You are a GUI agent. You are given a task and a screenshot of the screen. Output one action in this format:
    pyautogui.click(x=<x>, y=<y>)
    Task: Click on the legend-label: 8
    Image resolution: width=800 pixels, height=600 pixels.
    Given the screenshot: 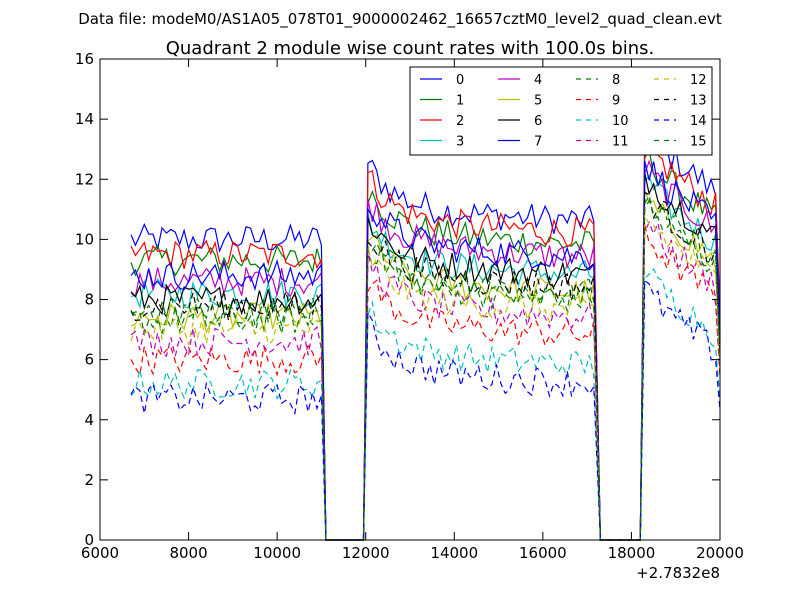 What is the action you would take?
    pyautogui.click(x=616, y=80)
    